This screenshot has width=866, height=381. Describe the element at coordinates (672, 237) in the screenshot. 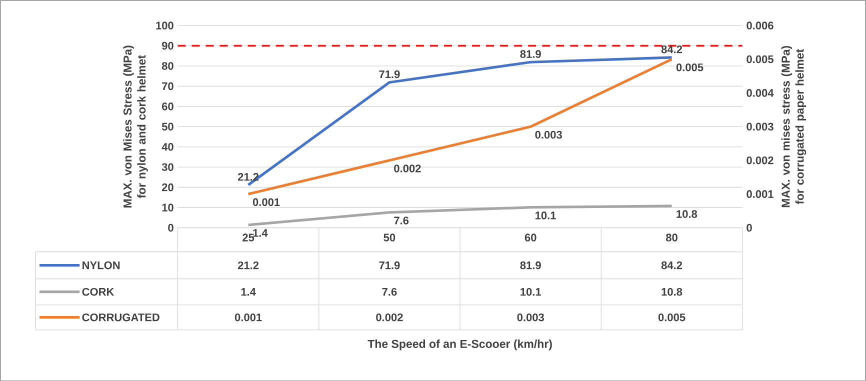

I see `x-tick-label: 80` at that location.